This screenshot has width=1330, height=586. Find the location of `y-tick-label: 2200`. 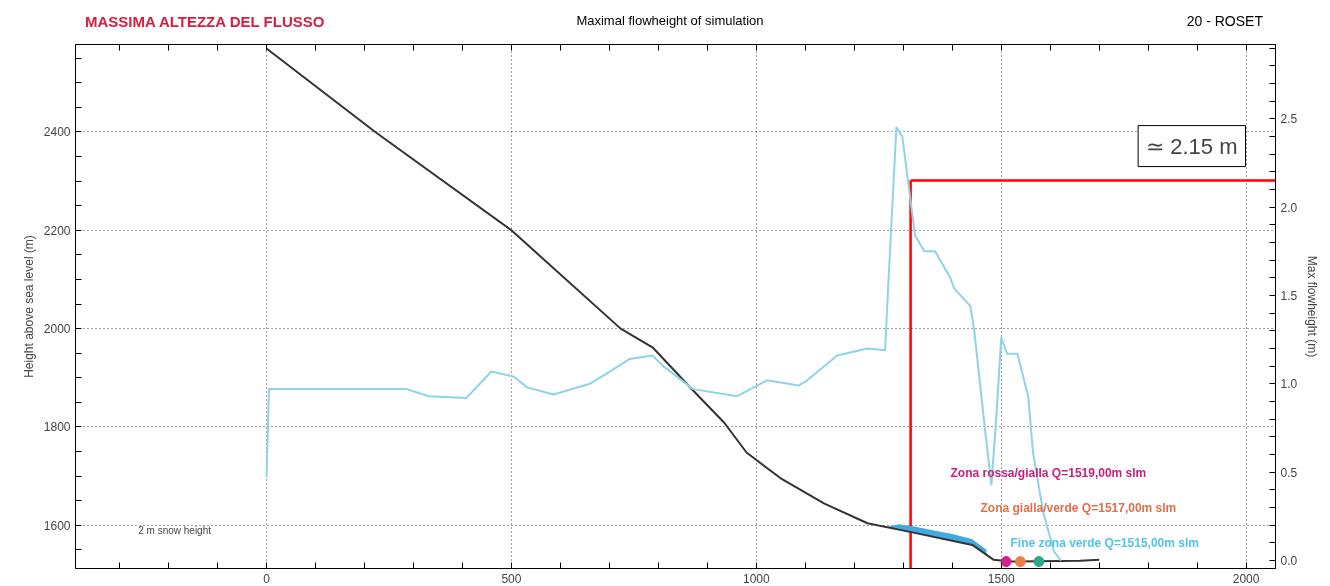

y-tick-label: 2200 is located at coordinates (57, 230).